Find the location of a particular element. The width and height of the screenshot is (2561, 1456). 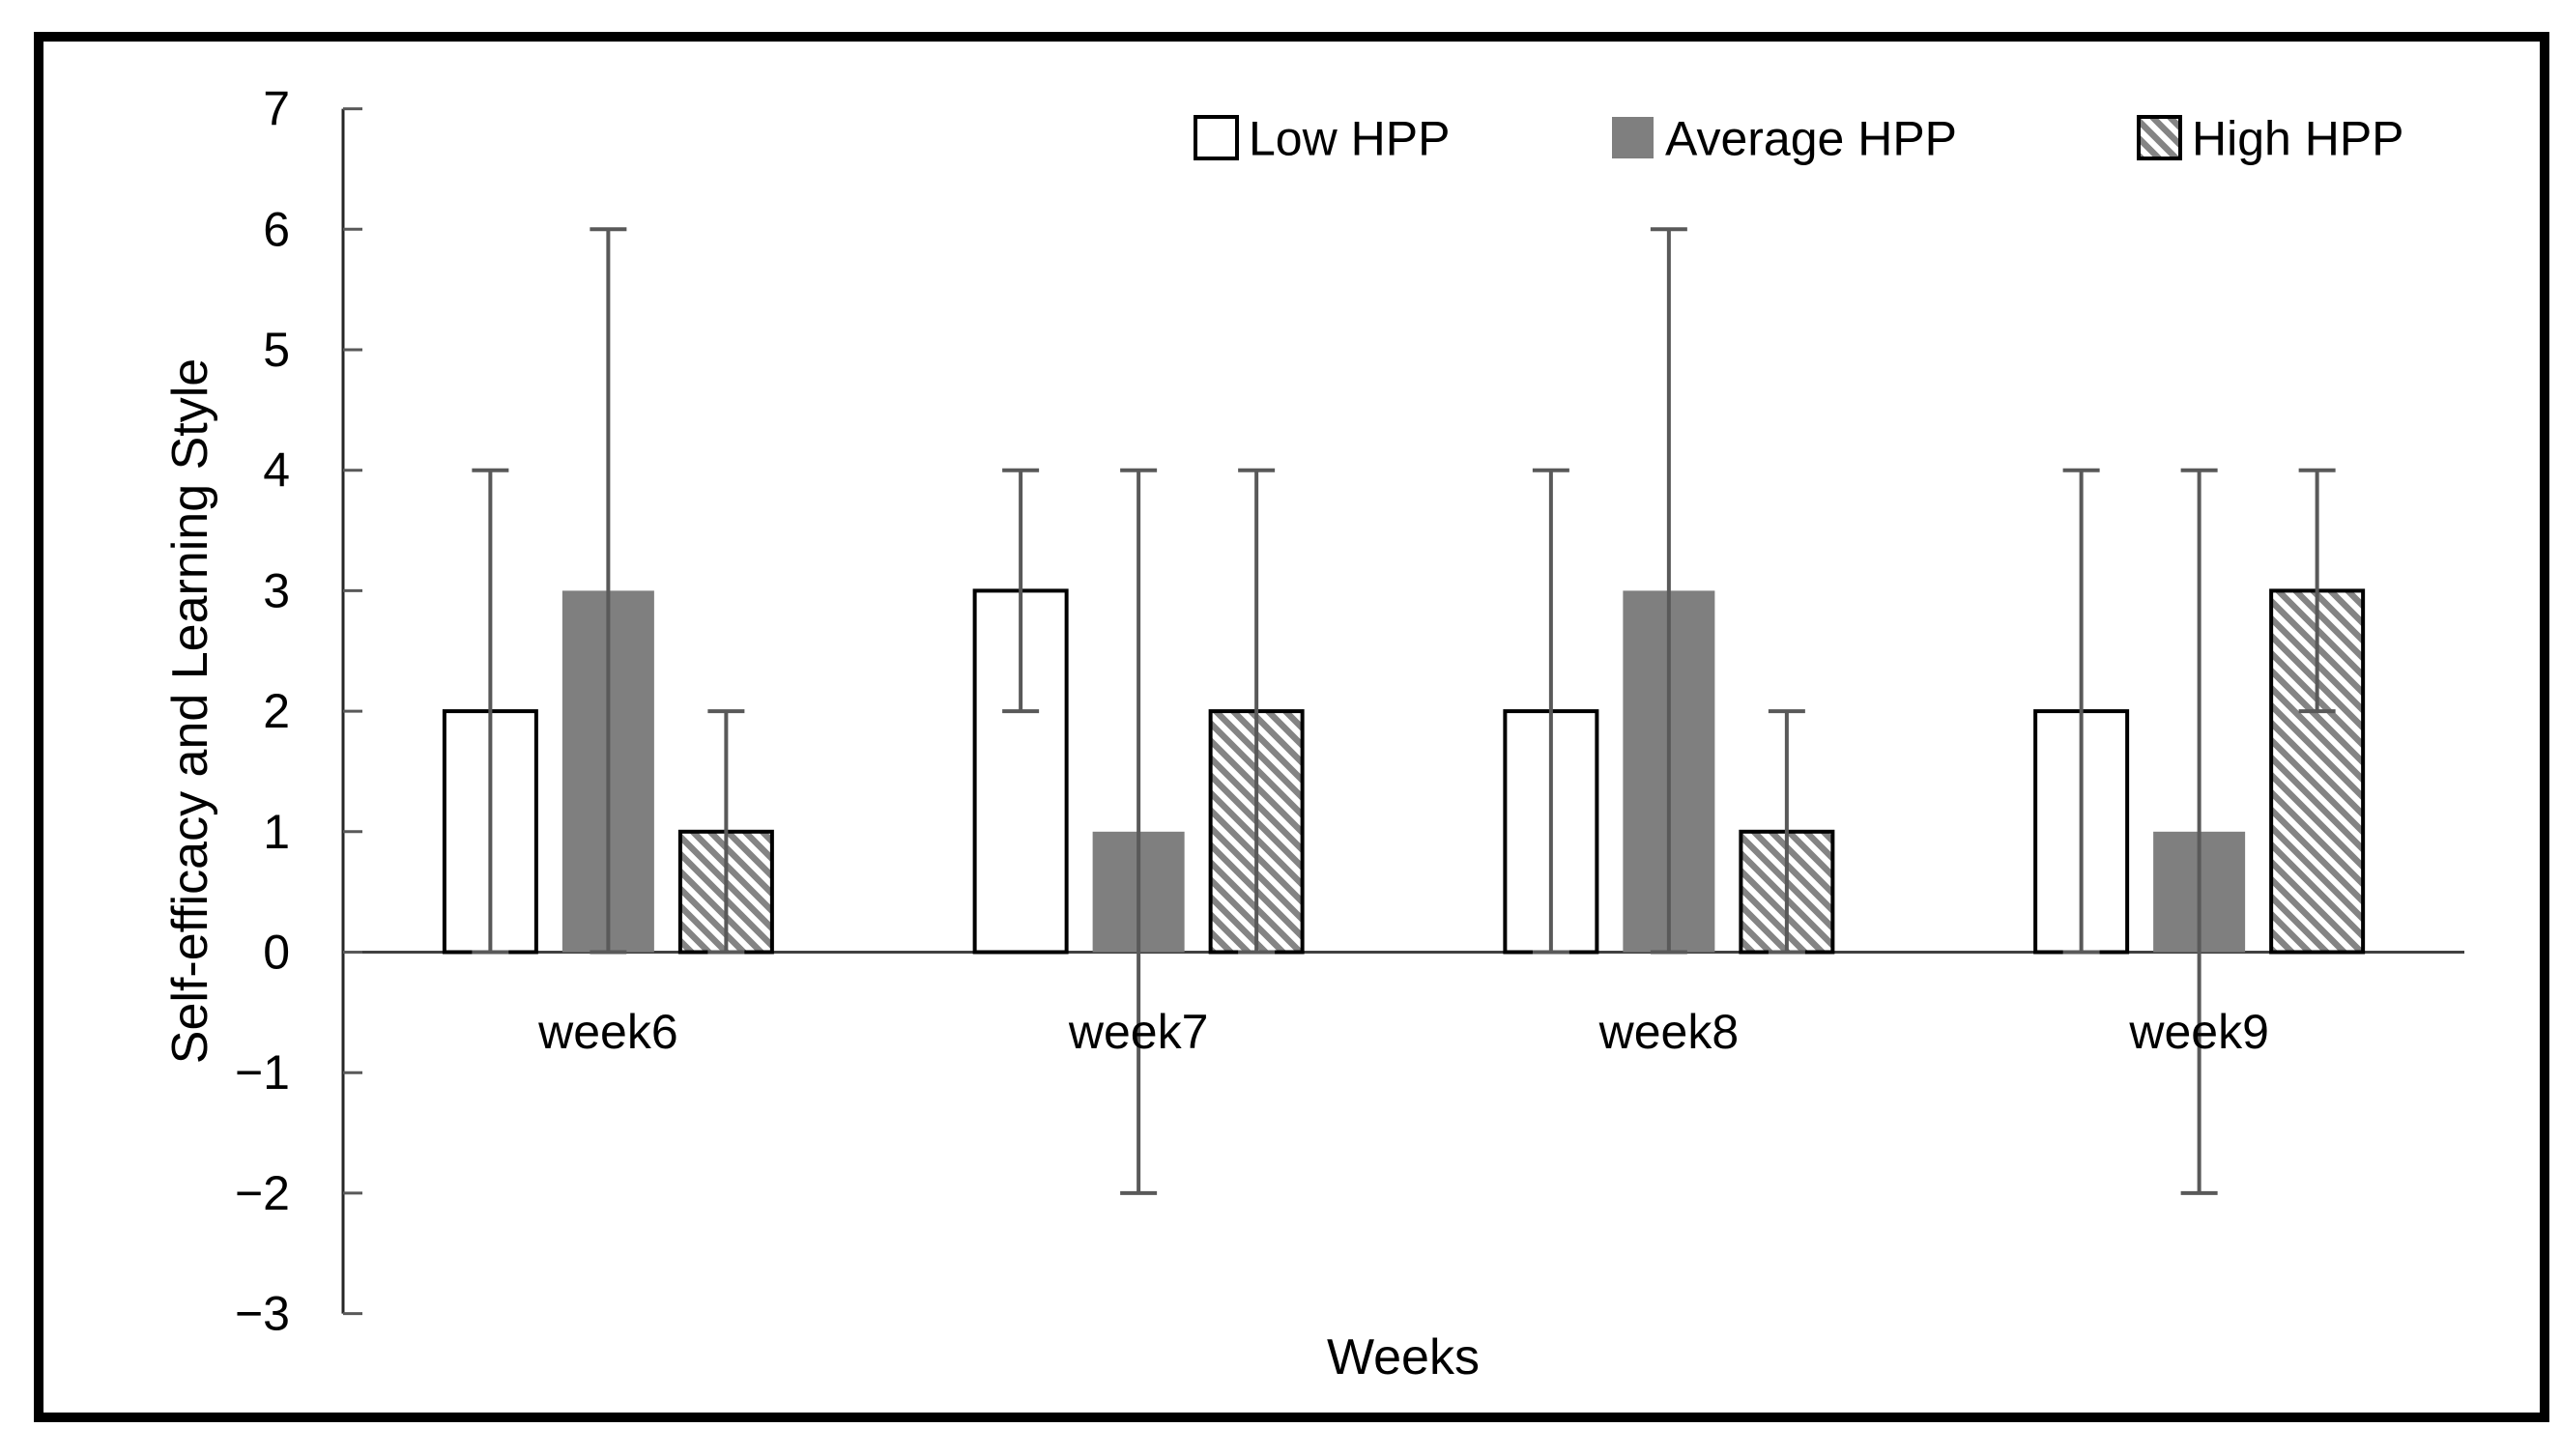

error-bar-high-hpp-week6 is located at coordinates (726, 832).